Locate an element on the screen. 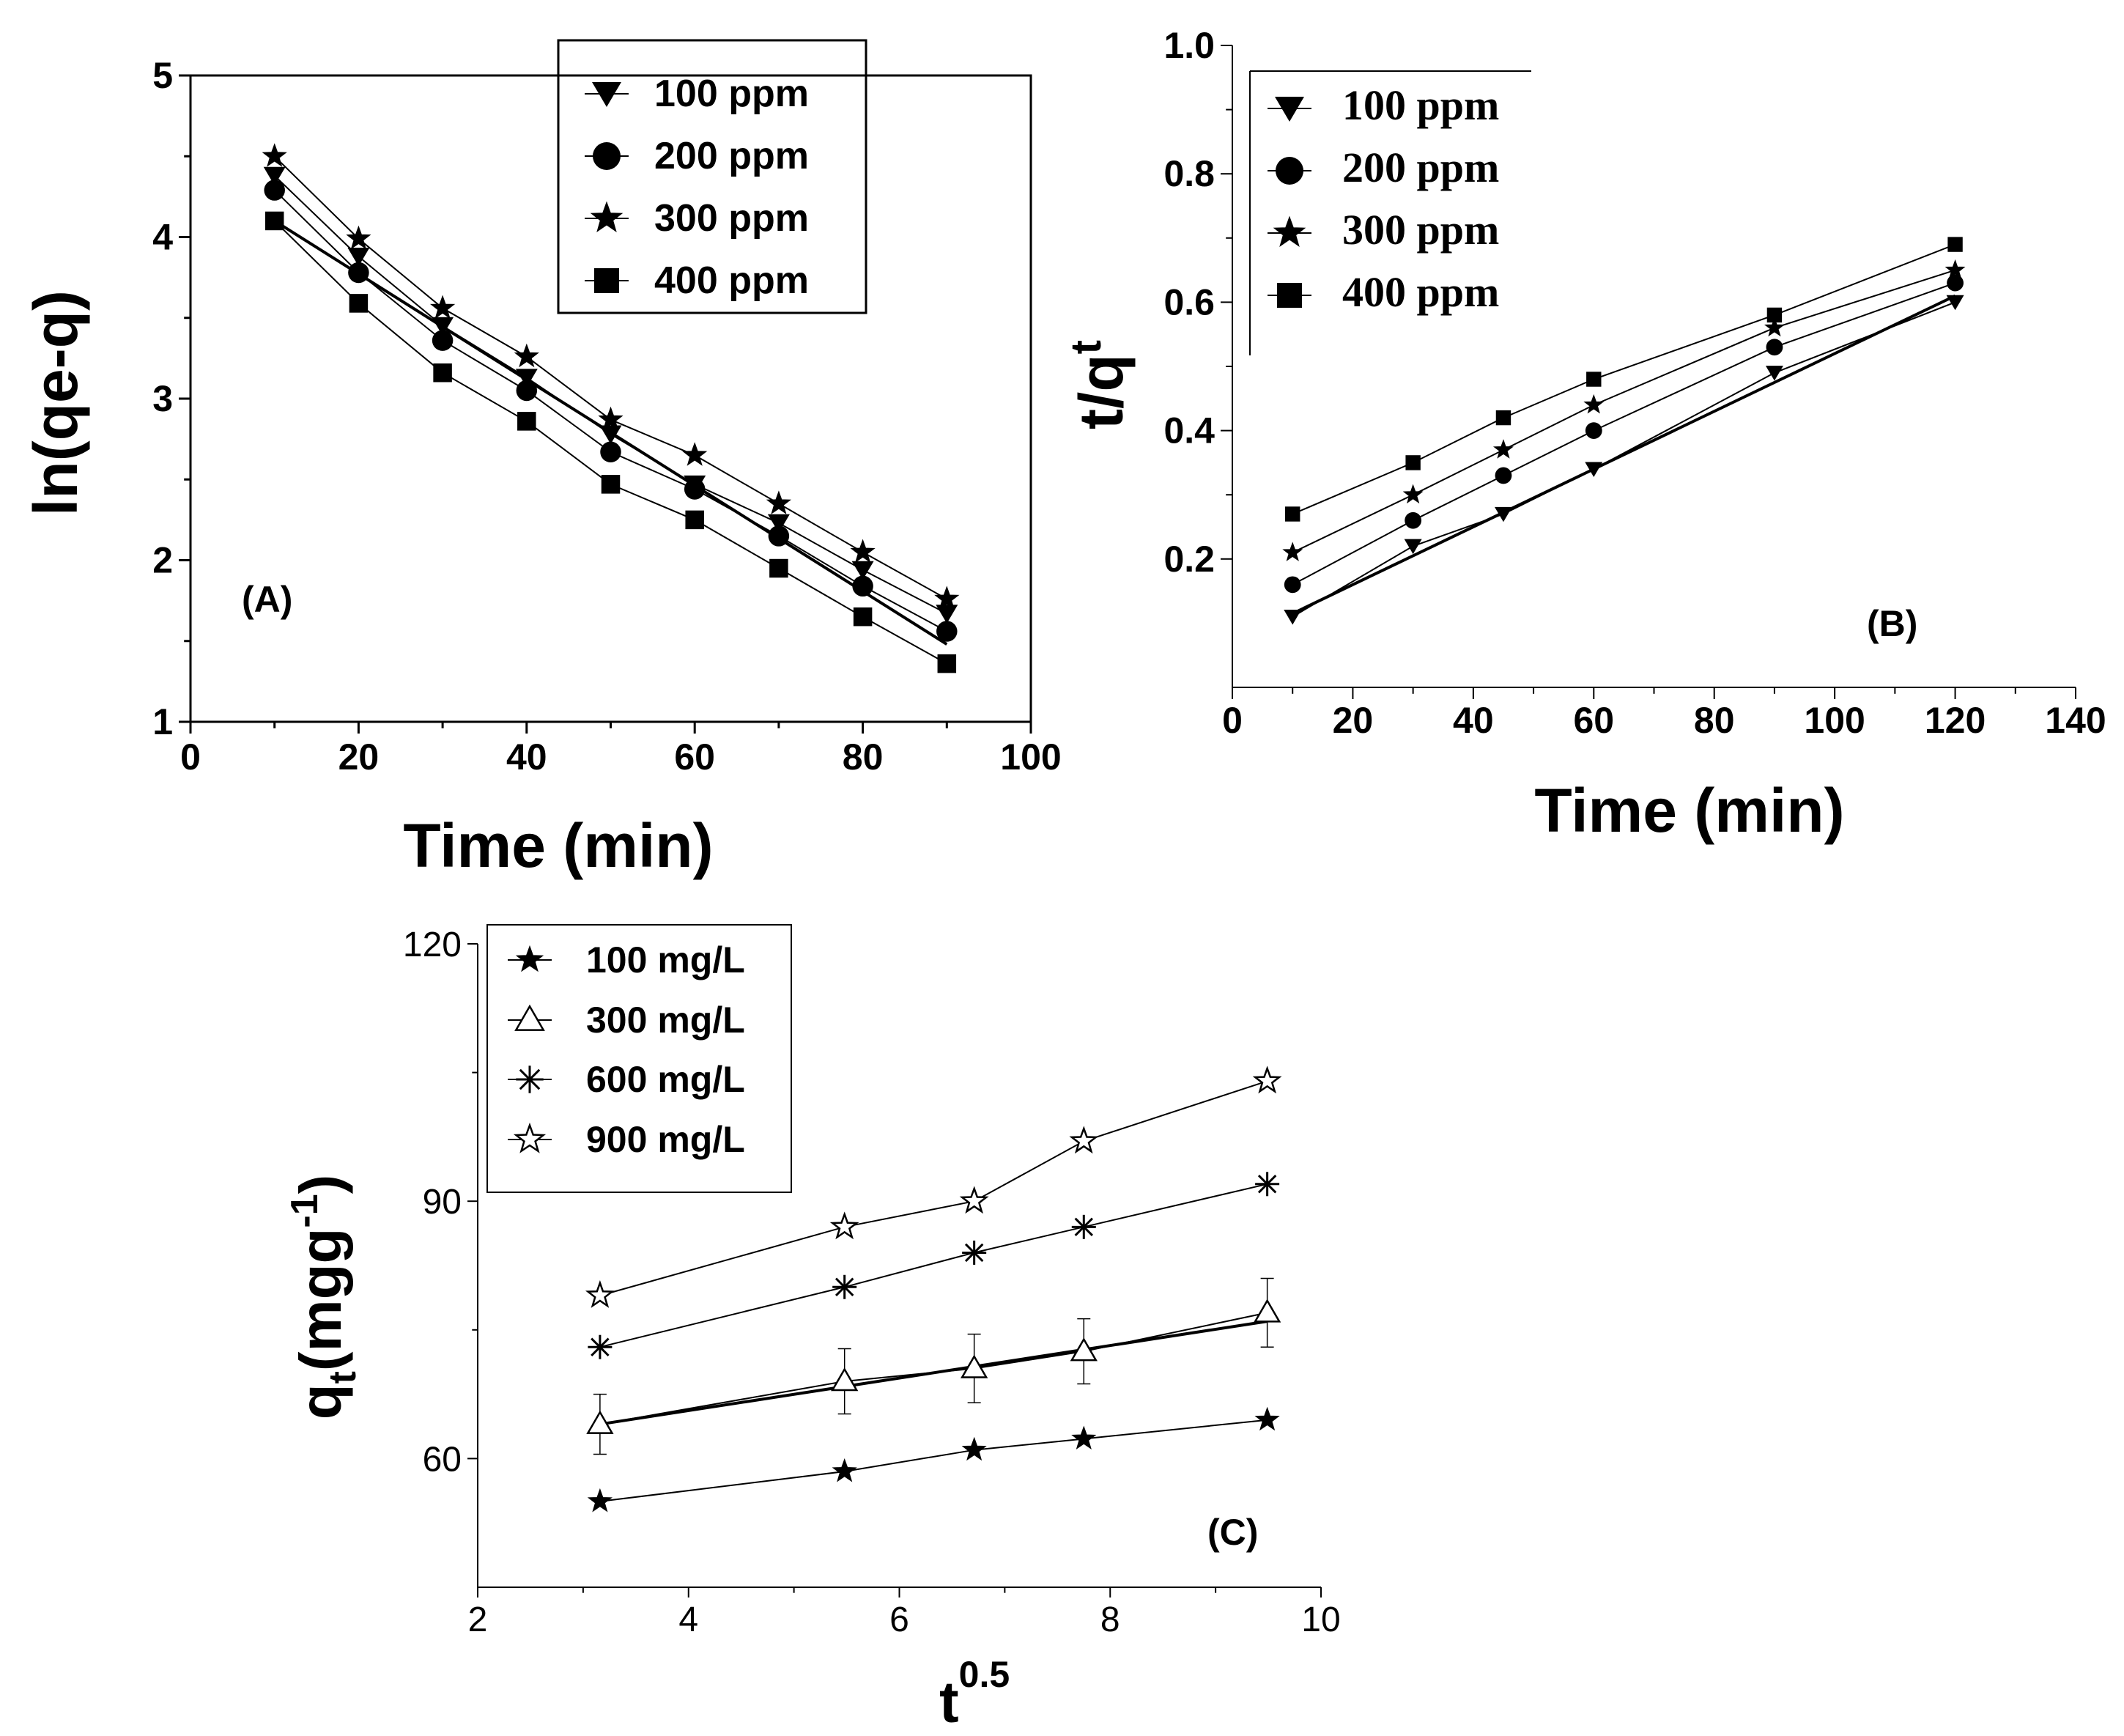 Image resolution: width=2124 pixels, height=1736 pixels. panel-c-point-s2-0-stroke is located at coordinates (600, 1347).